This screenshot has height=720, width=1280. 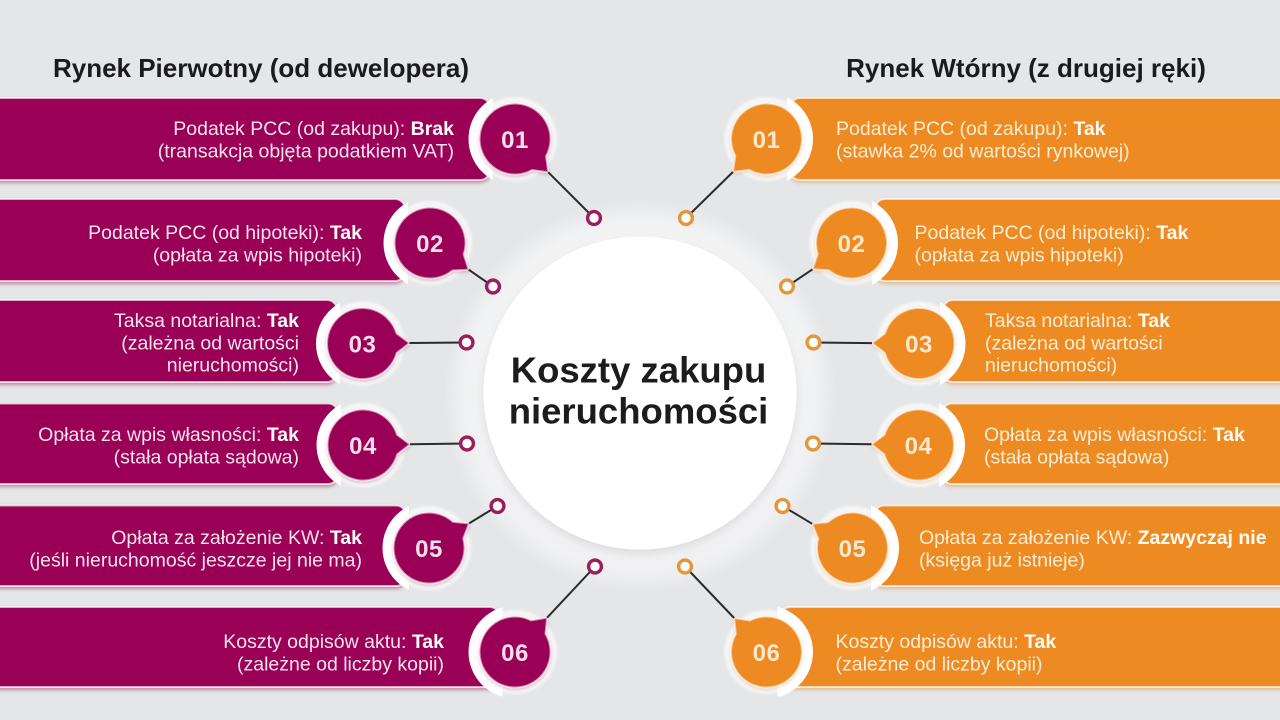 I want to click on svg-text: Rynek Wtórny (z drugiej ręki), so click(x=1026, y=68).